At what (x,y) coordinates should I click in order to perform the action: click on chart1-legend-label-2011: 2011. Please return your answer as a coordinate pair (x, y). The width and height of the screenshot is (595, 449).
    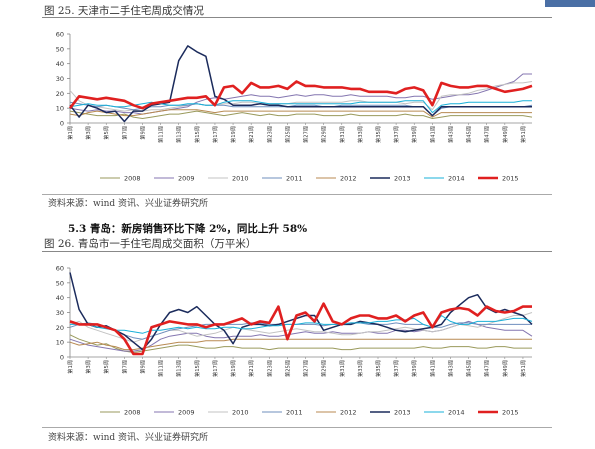
    Looking at the image, I should click on (294, 179).